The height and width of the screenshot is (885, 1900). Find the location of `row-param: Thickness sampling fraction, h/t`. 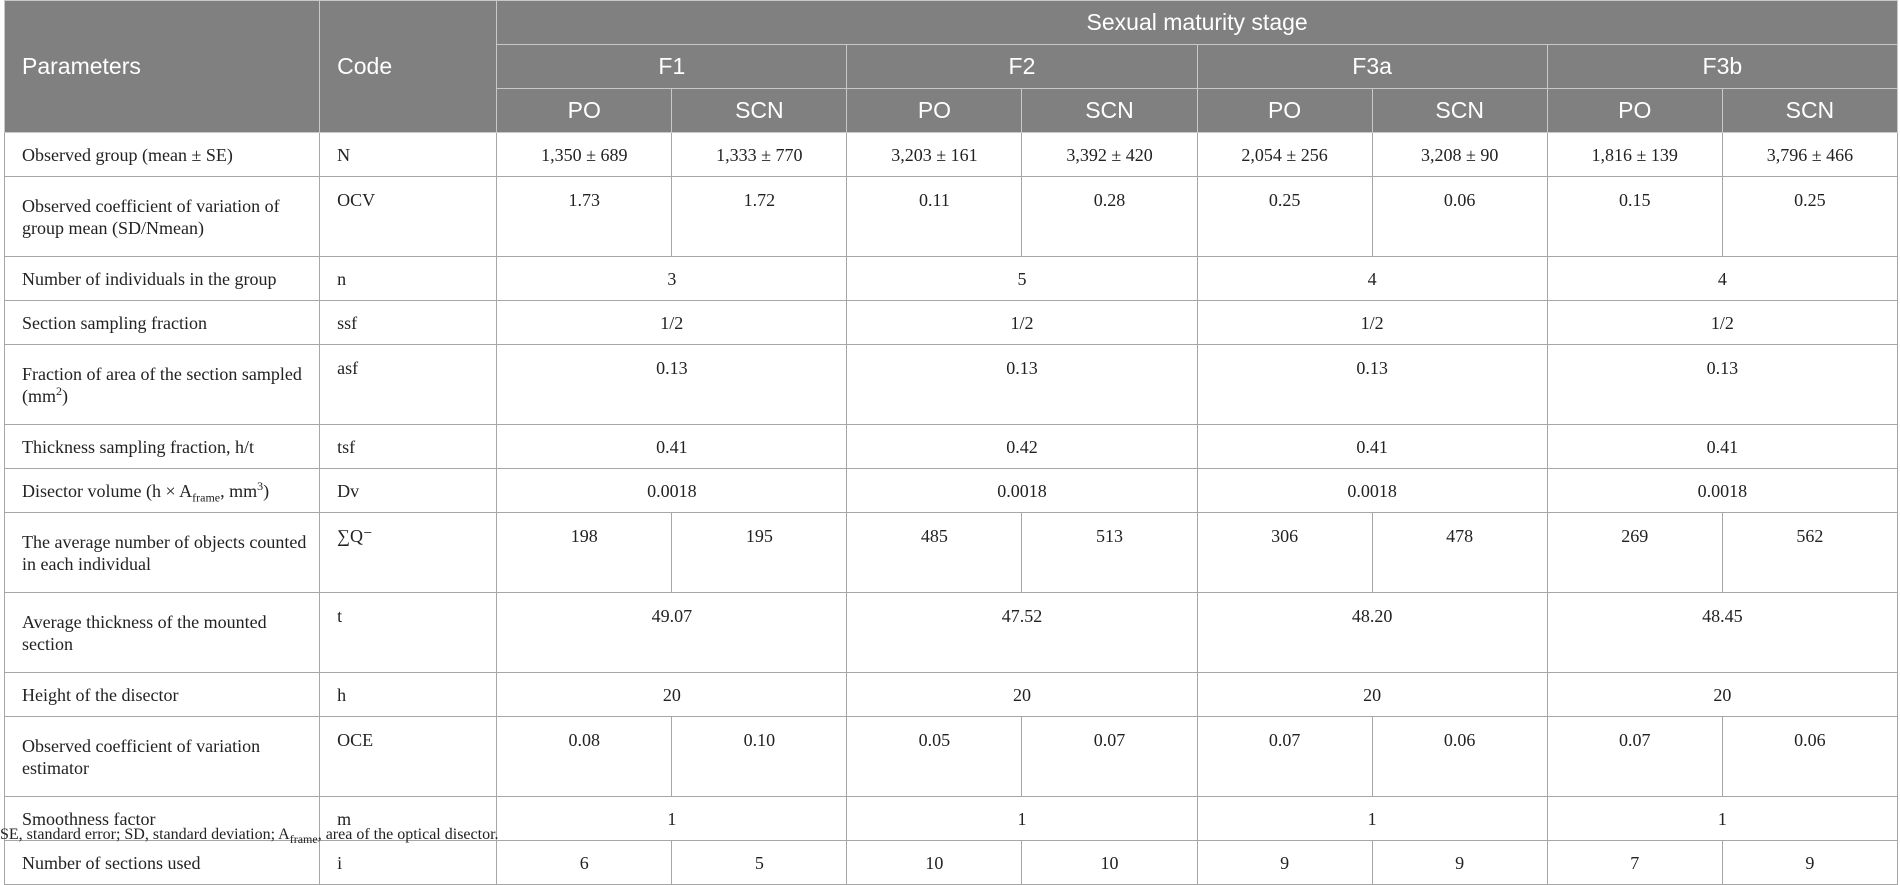

row-param: Thickness sampling fraction, h/t is located at coordinates (162, 446).